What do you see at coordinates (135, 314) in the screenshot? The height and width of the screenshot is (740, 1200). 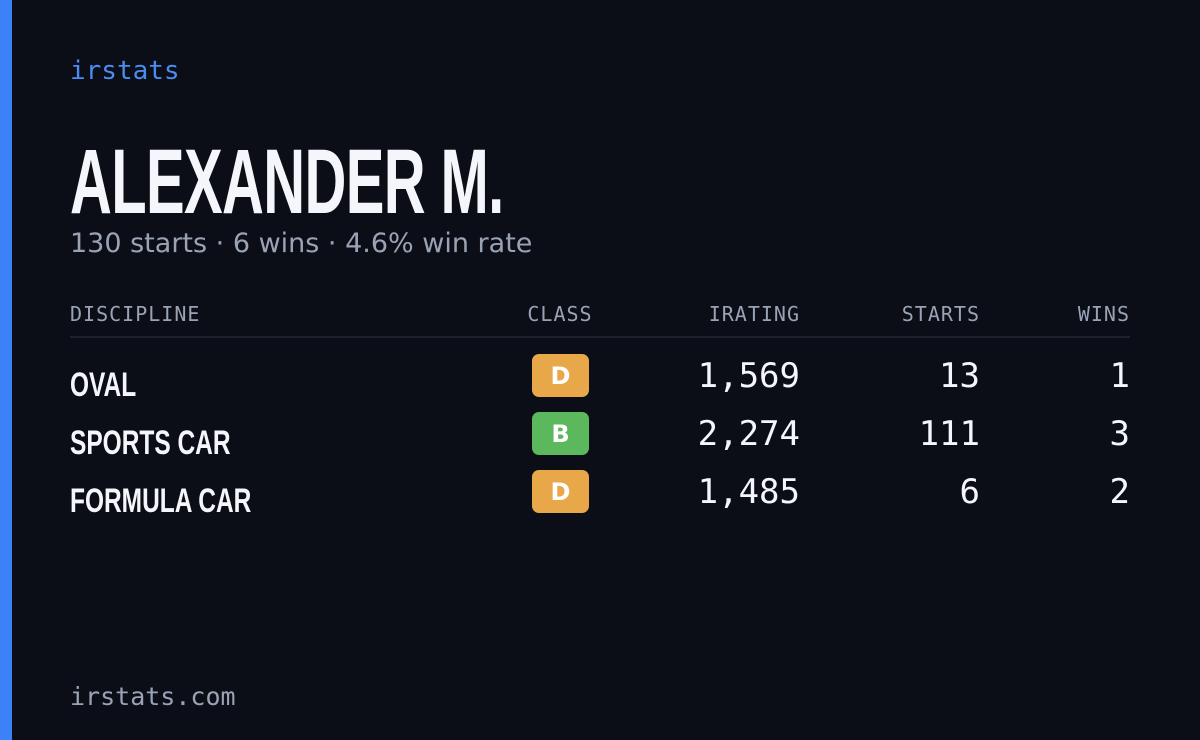 I see `column-header: DISCIPLINE` at bounding box center [135, 314].